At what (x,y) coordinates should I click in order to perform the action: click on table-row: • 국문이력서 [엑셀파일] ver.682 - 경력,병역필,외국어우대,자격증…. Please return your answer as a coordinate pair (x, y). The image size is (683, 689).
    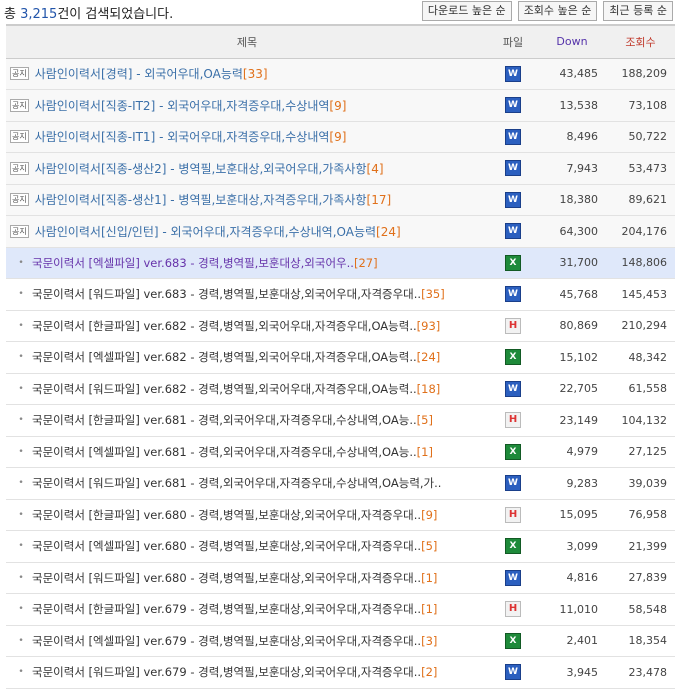
    Looking at the image, I should click on (340, 357).